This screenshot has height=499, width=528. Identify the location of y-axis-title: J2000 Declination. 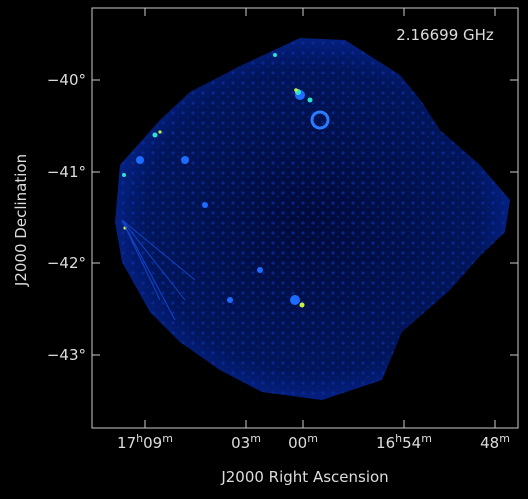
(21, 220).